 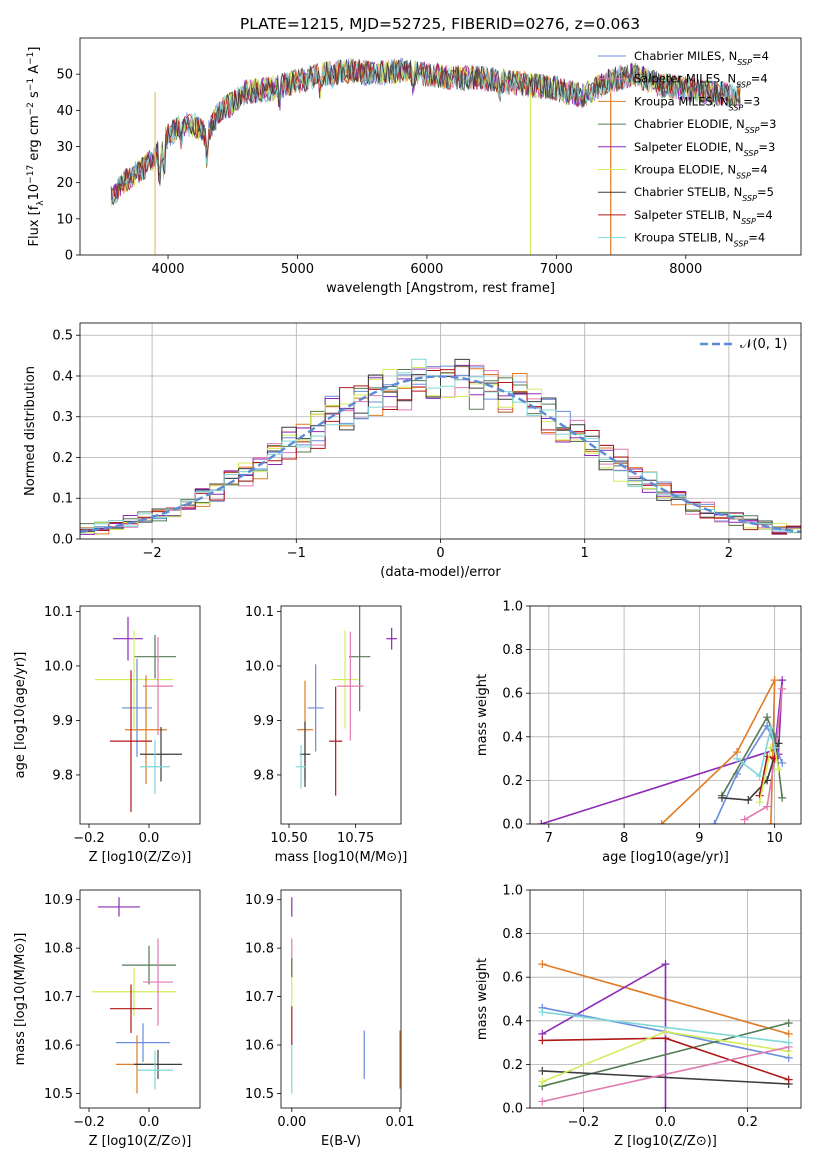 I want to click on legend-label: Chabrier ELODIE, NSSP=3, so click(x=705, y=126).